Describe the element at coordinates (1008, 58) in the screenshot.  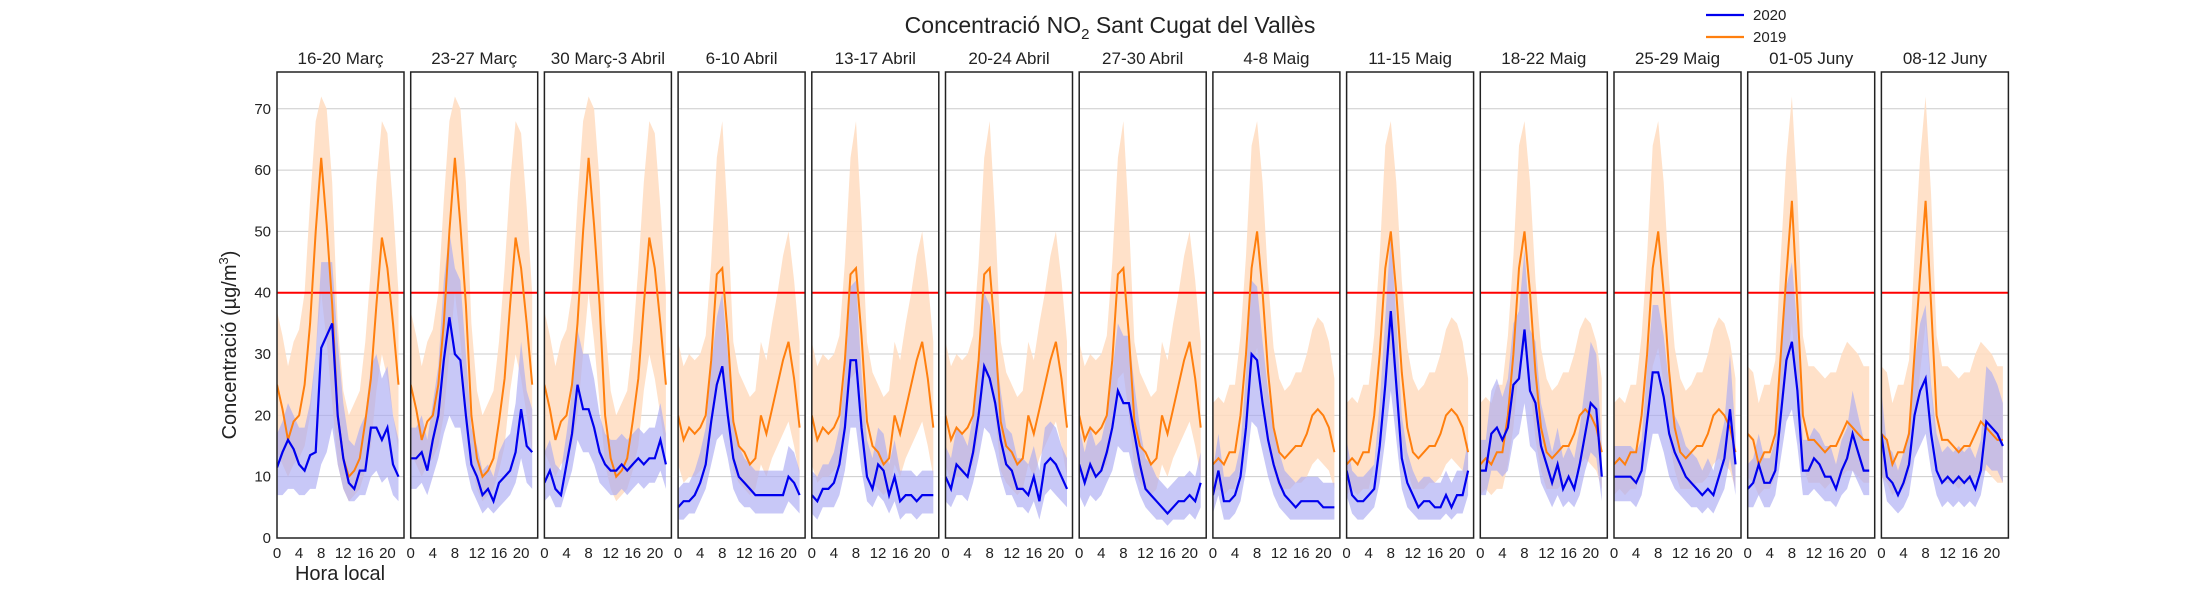
I see `panel-title: 20-24 Abril` at that location.